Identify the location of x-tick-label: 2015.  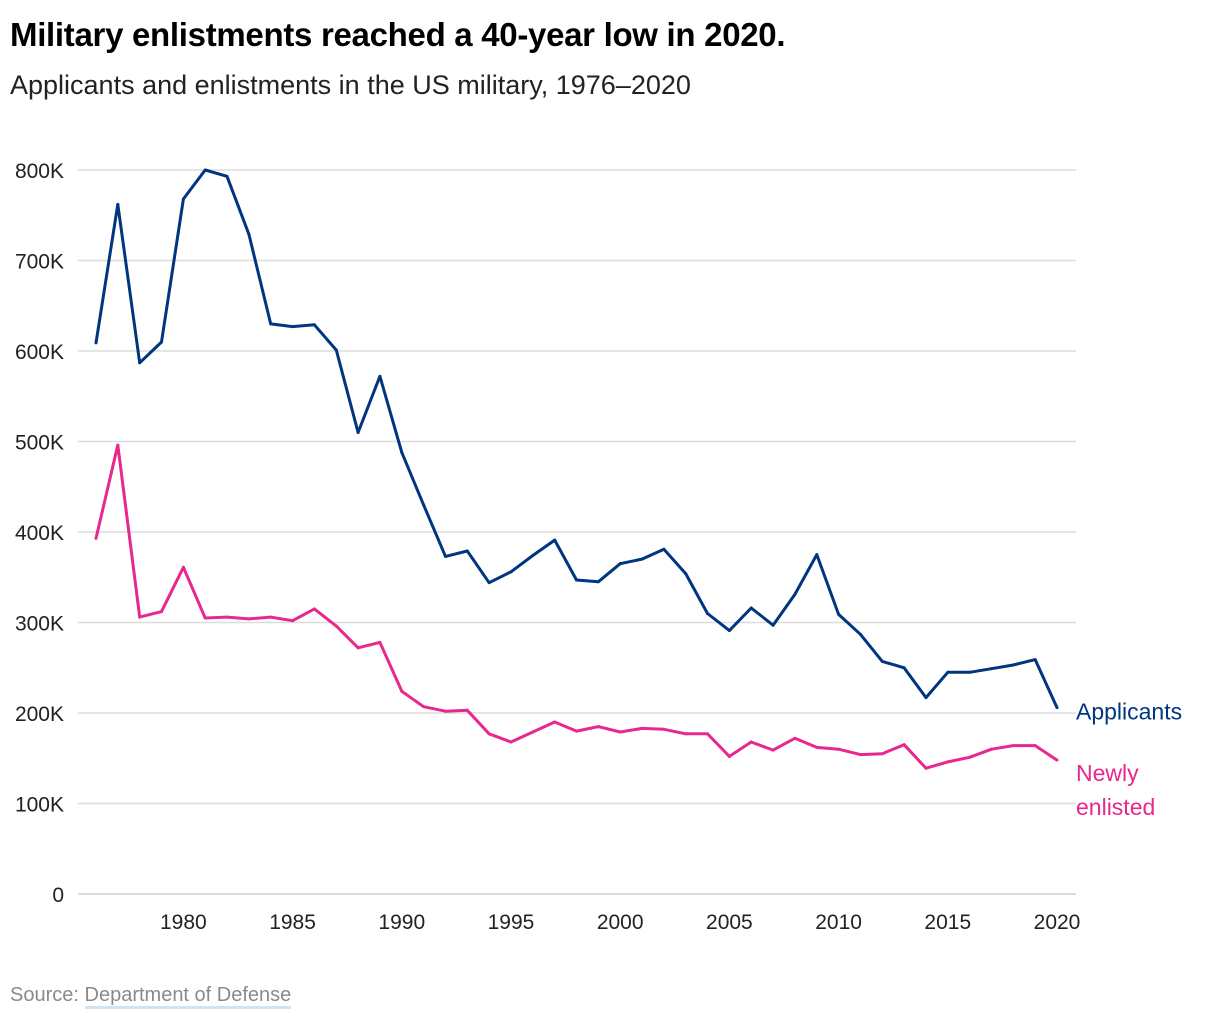
(947, 922).